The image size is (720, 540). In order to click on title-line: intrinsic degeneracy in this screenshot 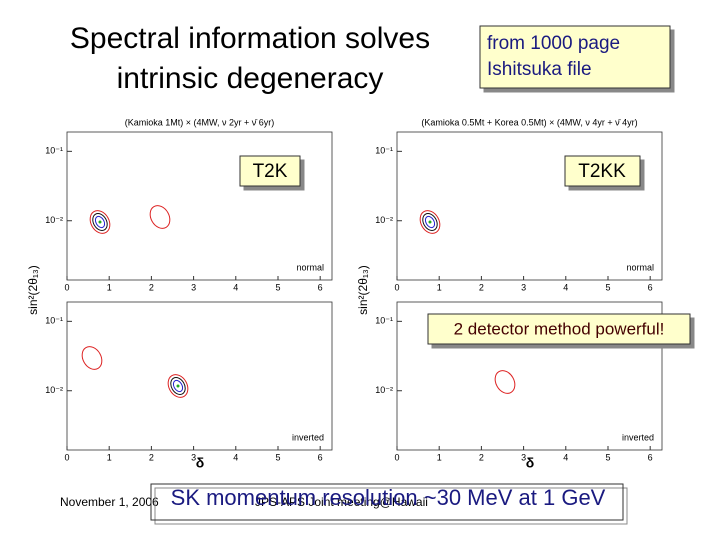, I will do `click(250, 78)`.